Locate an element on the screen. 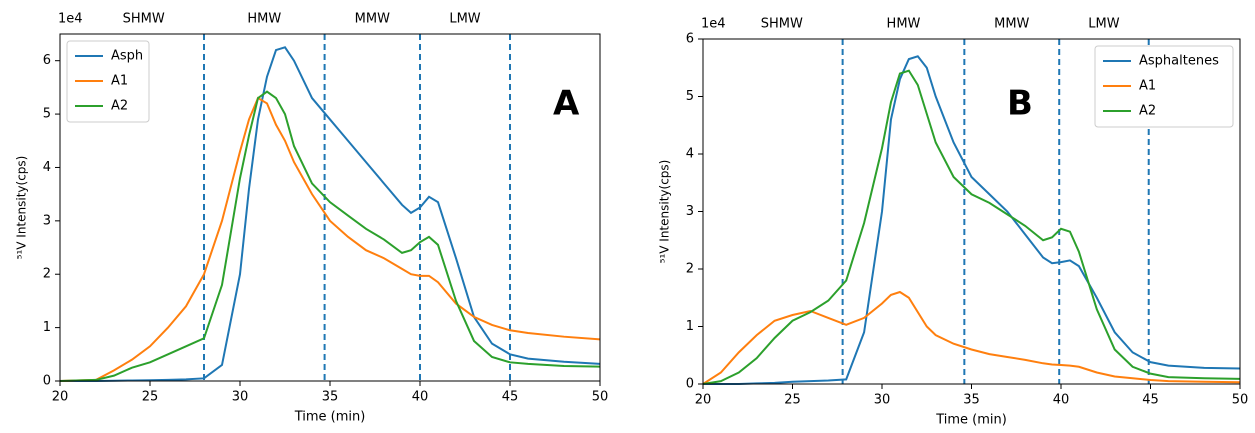 The height and width of the screenshot is (433, 1255). panel-letter: A is located at coordinates (566, 104).